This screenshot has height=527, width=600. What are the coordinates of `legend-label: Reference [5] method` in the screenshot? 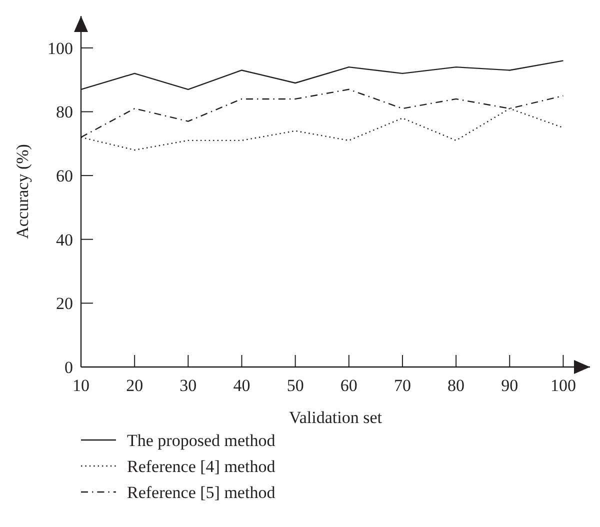 It's located at (201, 492).